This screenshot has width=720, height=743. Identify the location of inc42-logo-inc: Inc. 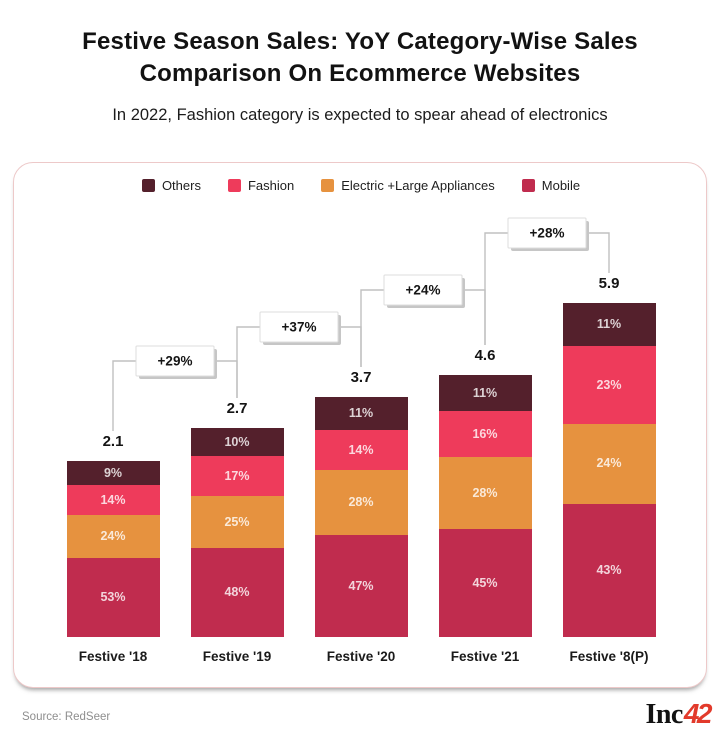
(664, 714).